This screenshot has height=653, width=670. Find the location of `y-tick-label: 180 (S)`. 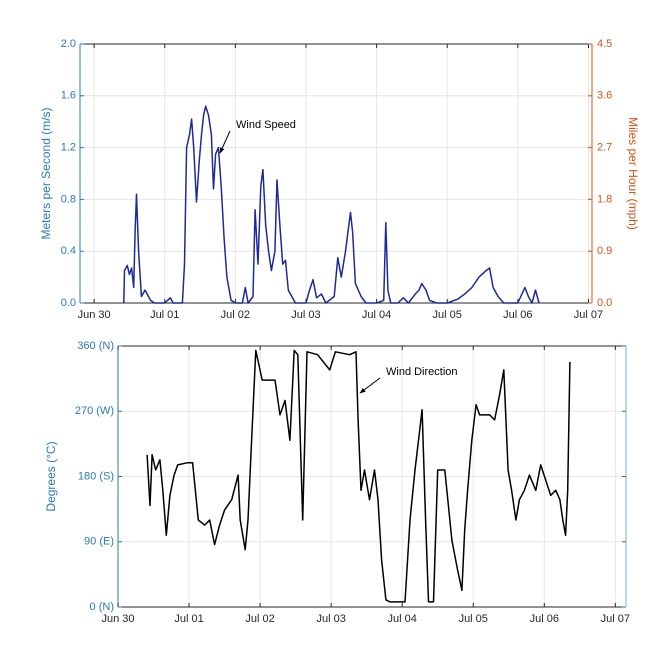

y-tick-label: 180 (S) is located at coordinates (96, 476).